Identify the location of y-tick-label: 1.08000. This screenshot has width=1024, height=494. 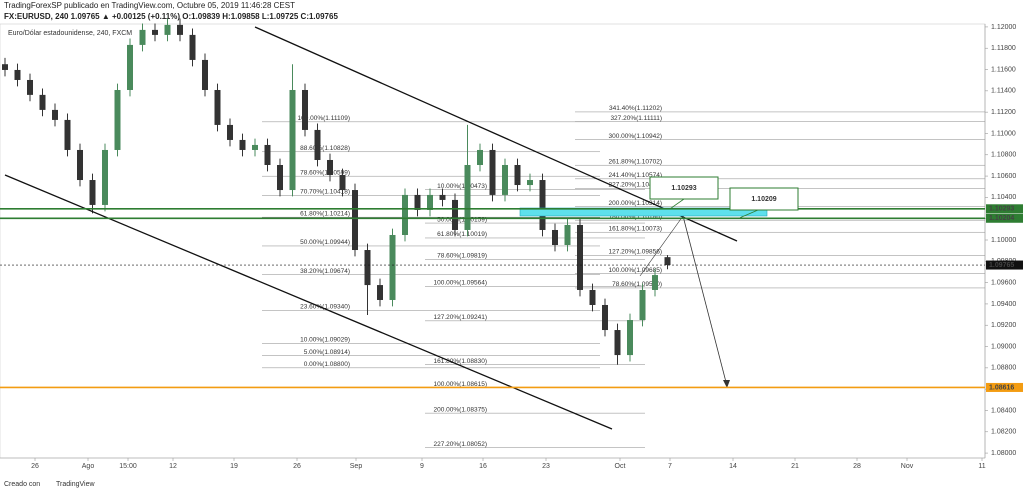
(1003, 453).